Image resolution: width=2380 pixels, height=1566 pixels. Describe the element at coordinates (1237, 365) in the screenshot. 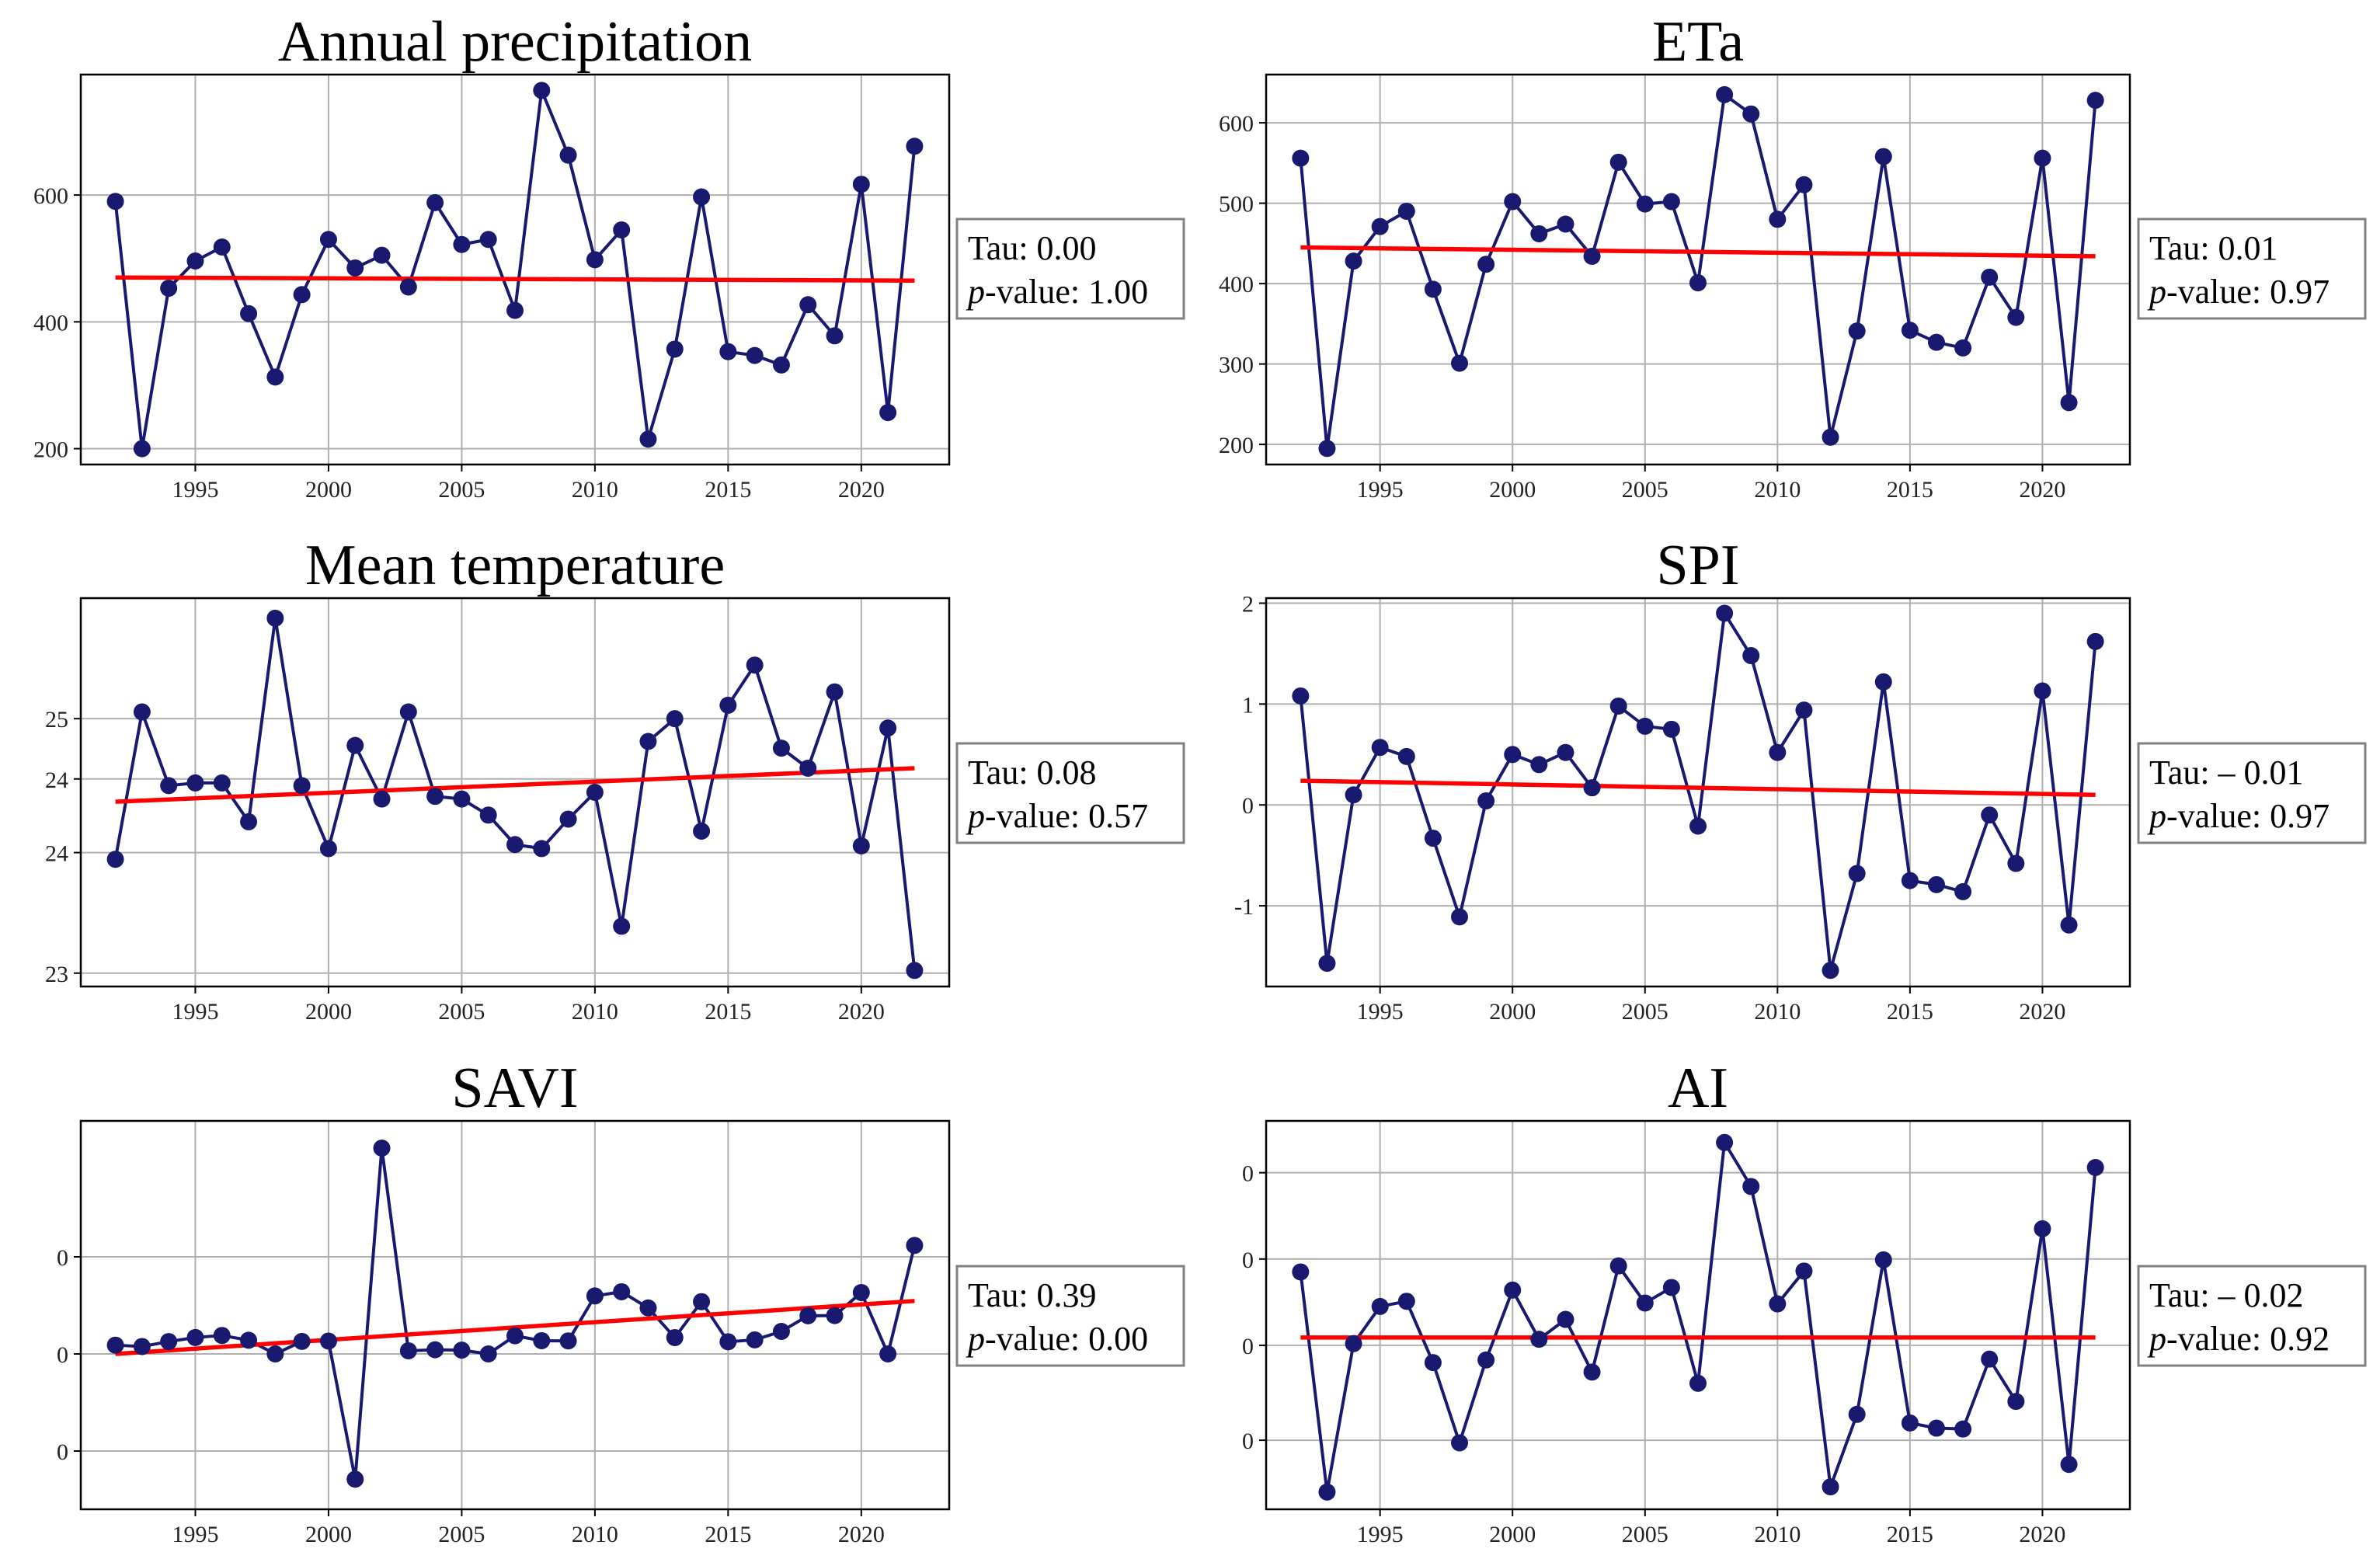

I see `y-tick-label: 300` at that location.